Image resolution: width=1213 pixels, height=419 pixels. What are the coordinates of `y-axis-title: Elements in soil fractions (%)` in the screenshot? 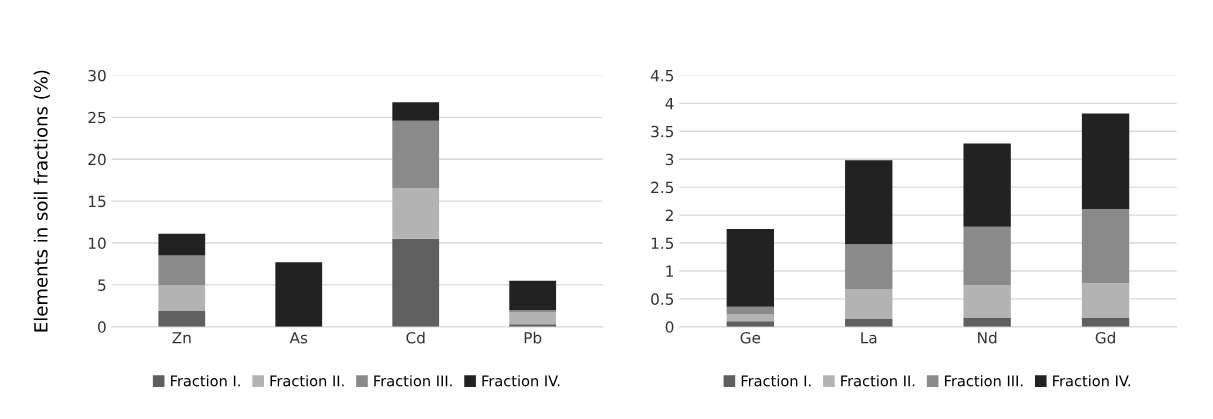 It's located at (41, 201).